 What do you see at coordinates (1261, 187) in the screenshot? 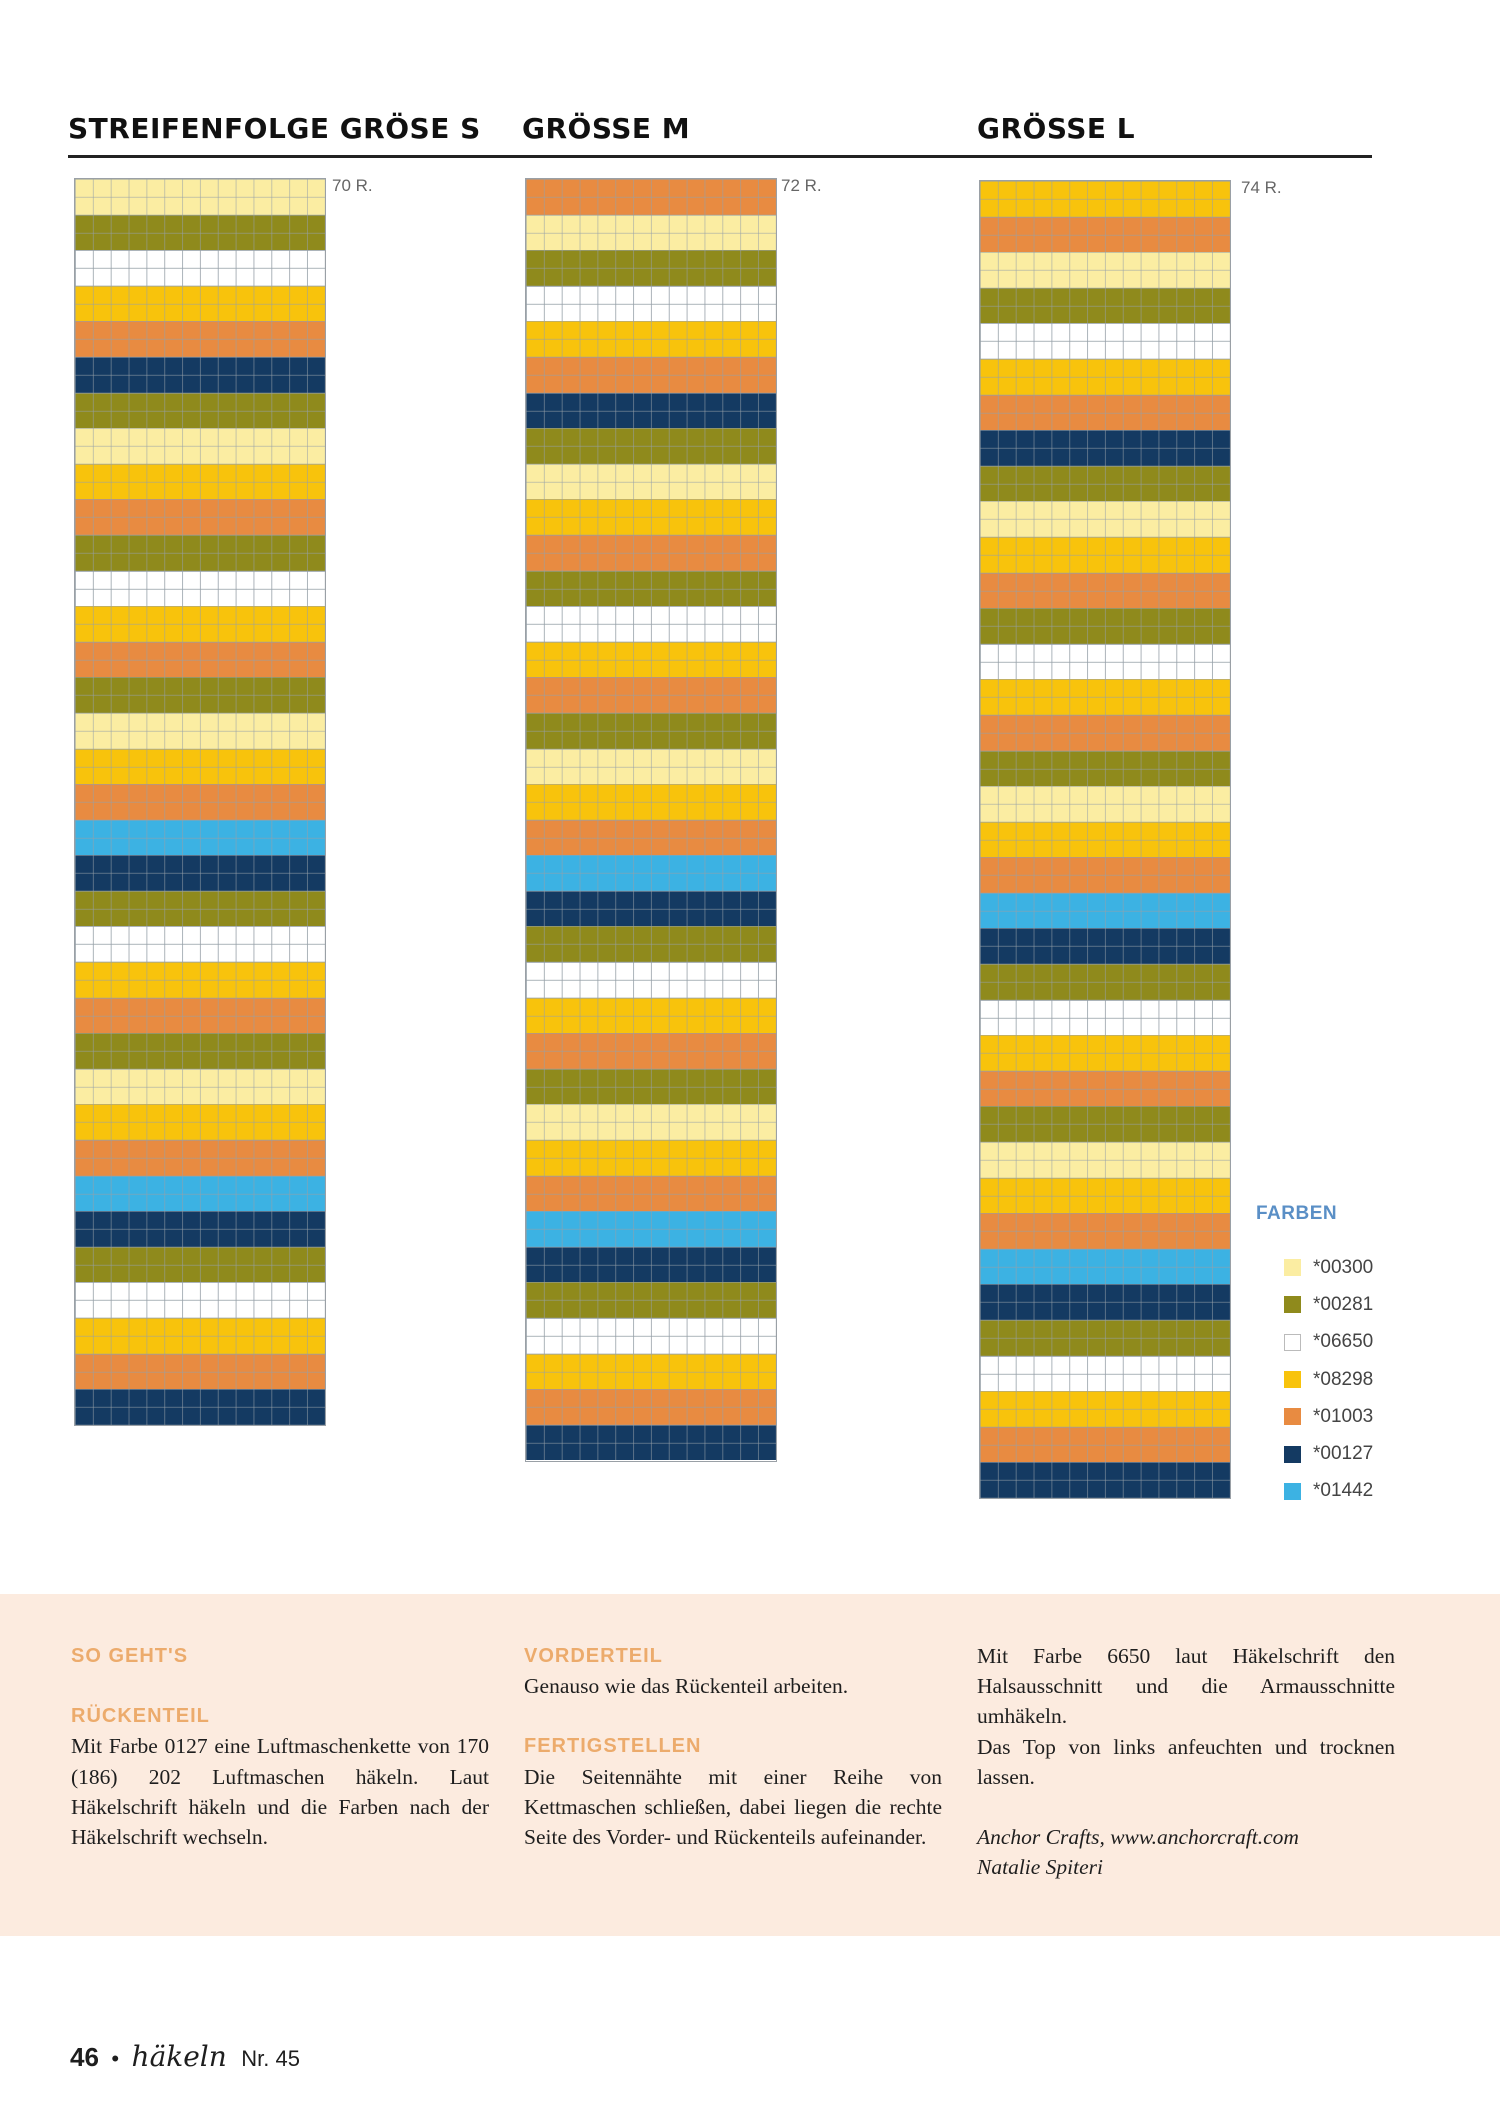
I see `row-count-label: 74 R.` at bounding box center [1261, 187].